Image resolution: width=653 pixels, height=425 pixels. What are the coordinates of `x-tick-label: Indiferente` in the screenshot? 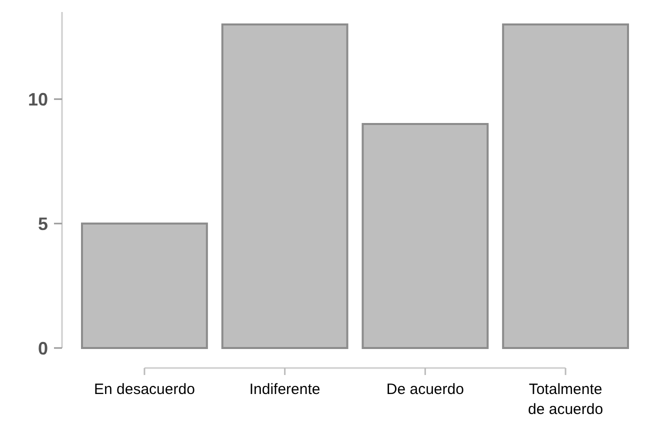 It's located at (284, 389).